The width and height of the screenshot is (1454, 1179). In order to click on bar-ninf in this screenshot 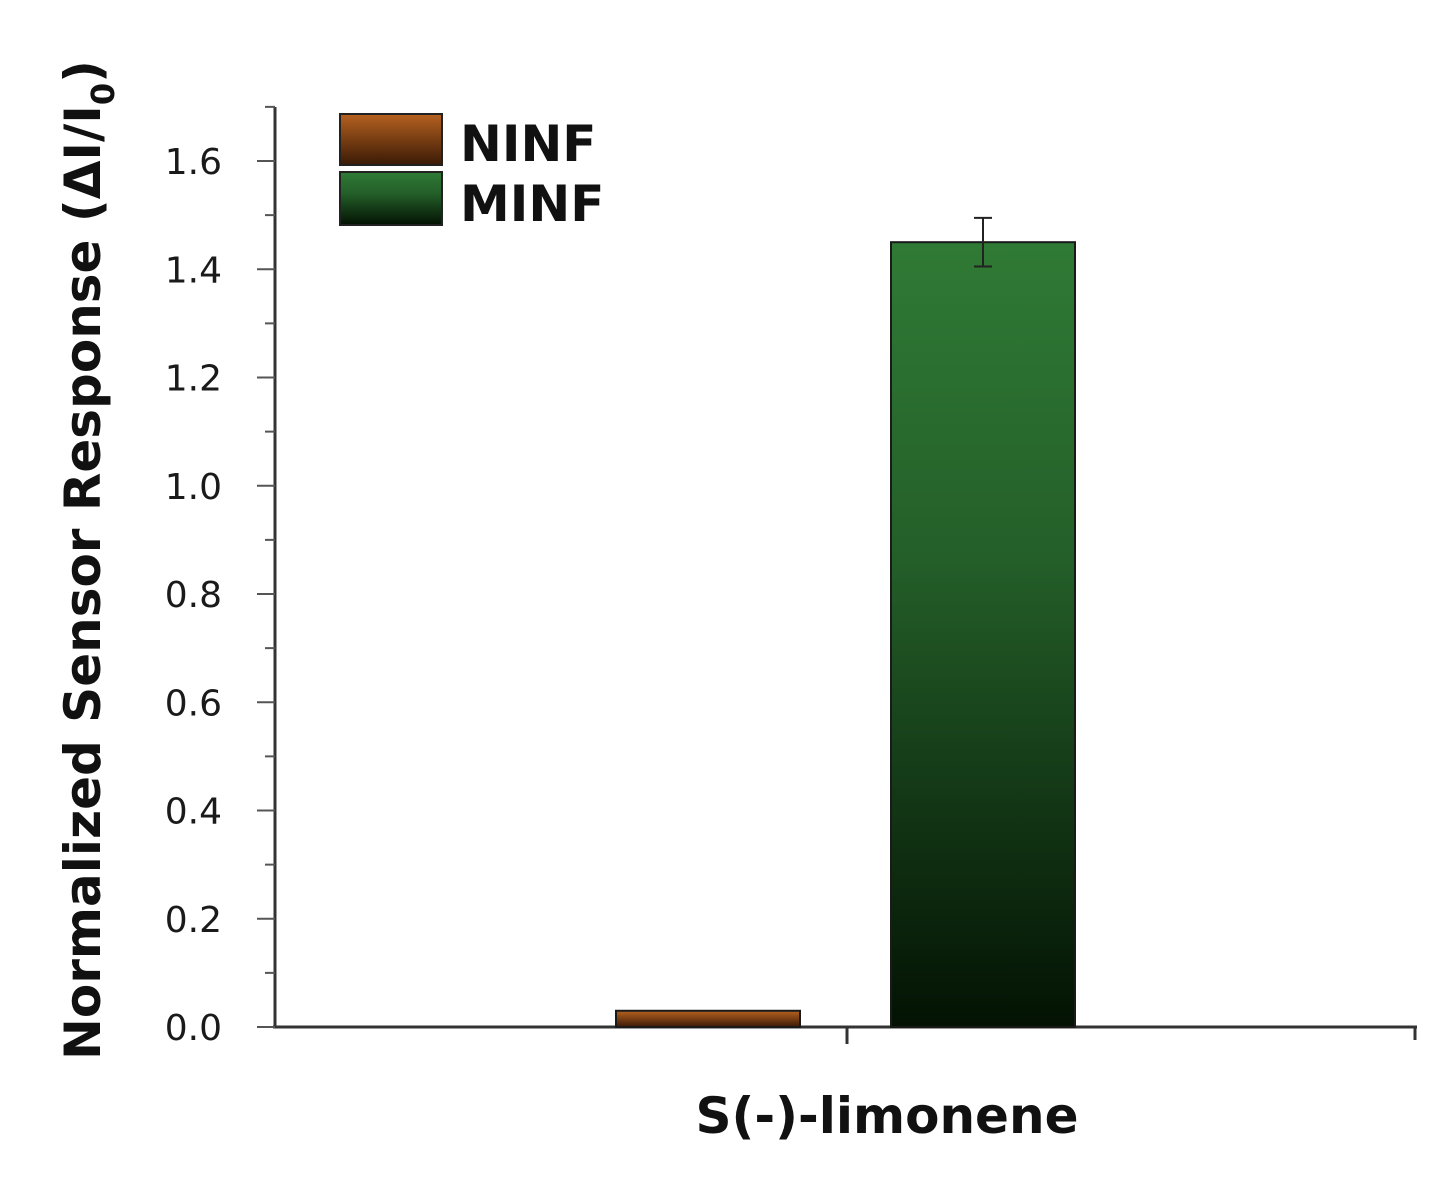, I will do `click(708, 1019)`.